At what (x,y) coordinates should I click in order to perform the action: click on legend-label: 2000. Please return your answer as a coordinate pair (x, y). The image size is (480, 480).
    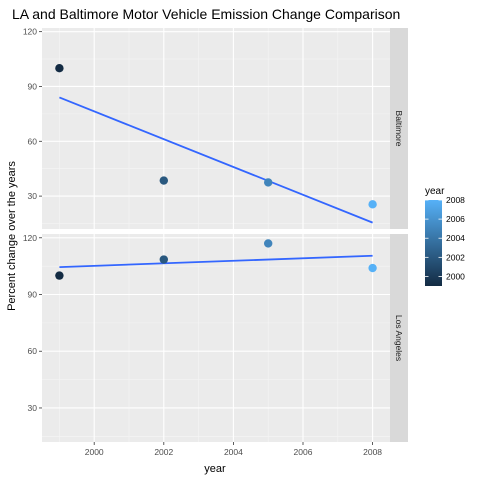
    Looking at the image, I should click on (455, 276).